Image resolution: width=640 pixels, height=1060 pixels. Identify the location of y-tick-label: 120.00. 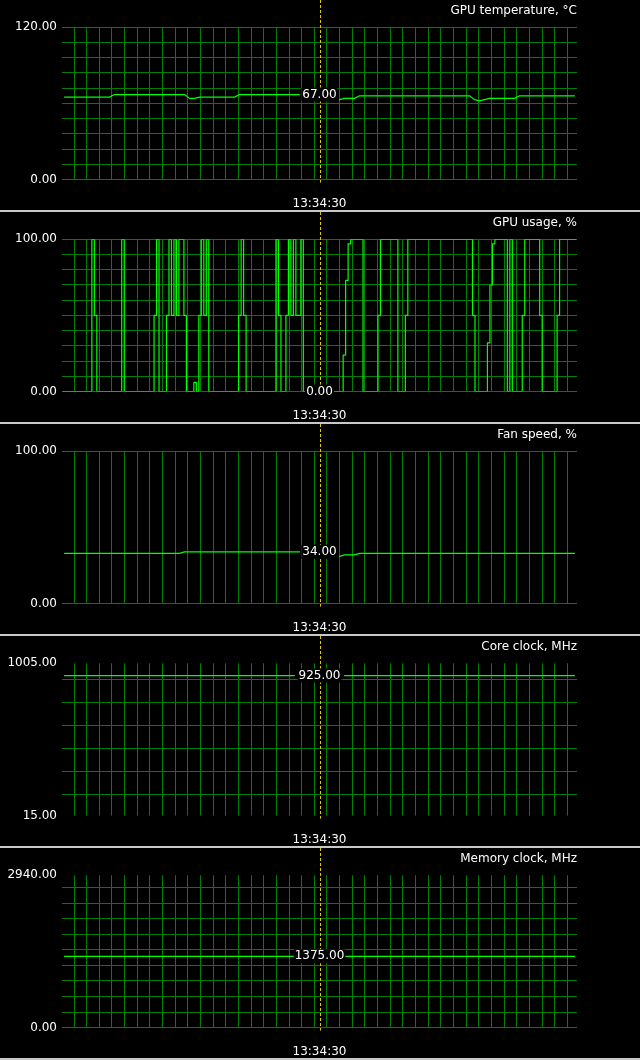
(36, 26).